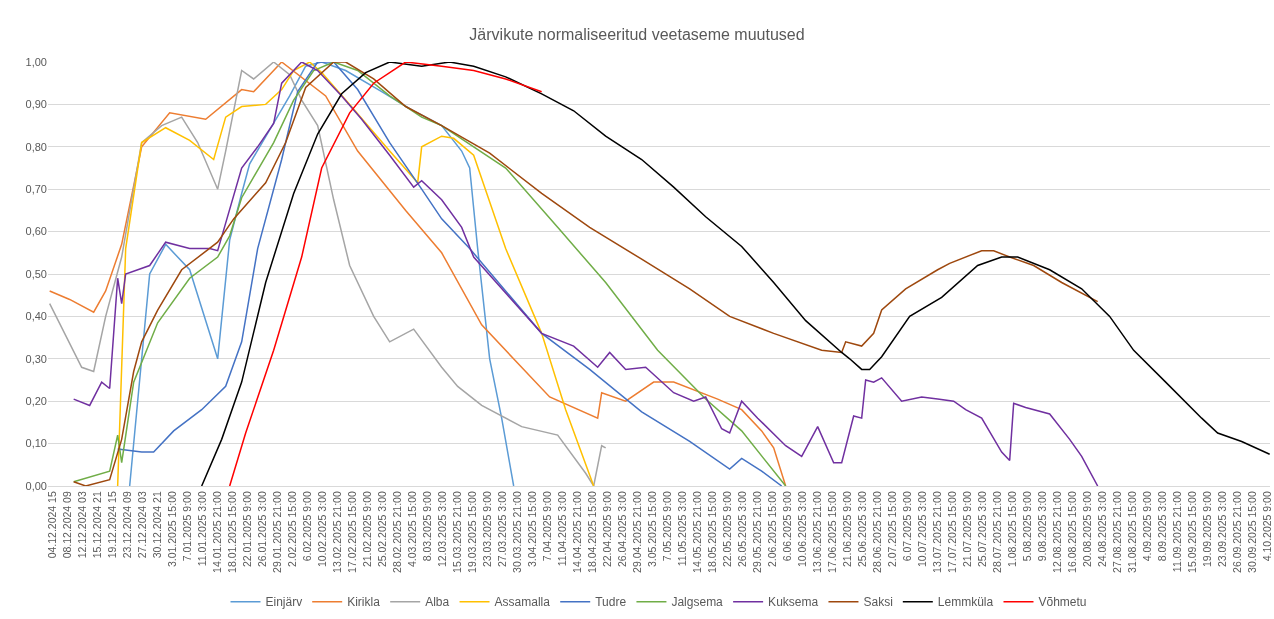 Image resolution: width=1274 pixels, height=619 pixels. What do you see at coordinates (411, 529) in the screenshot?
I see `x-tick-label: 4.03.2025 15:00` at bounding box center [411, 529].